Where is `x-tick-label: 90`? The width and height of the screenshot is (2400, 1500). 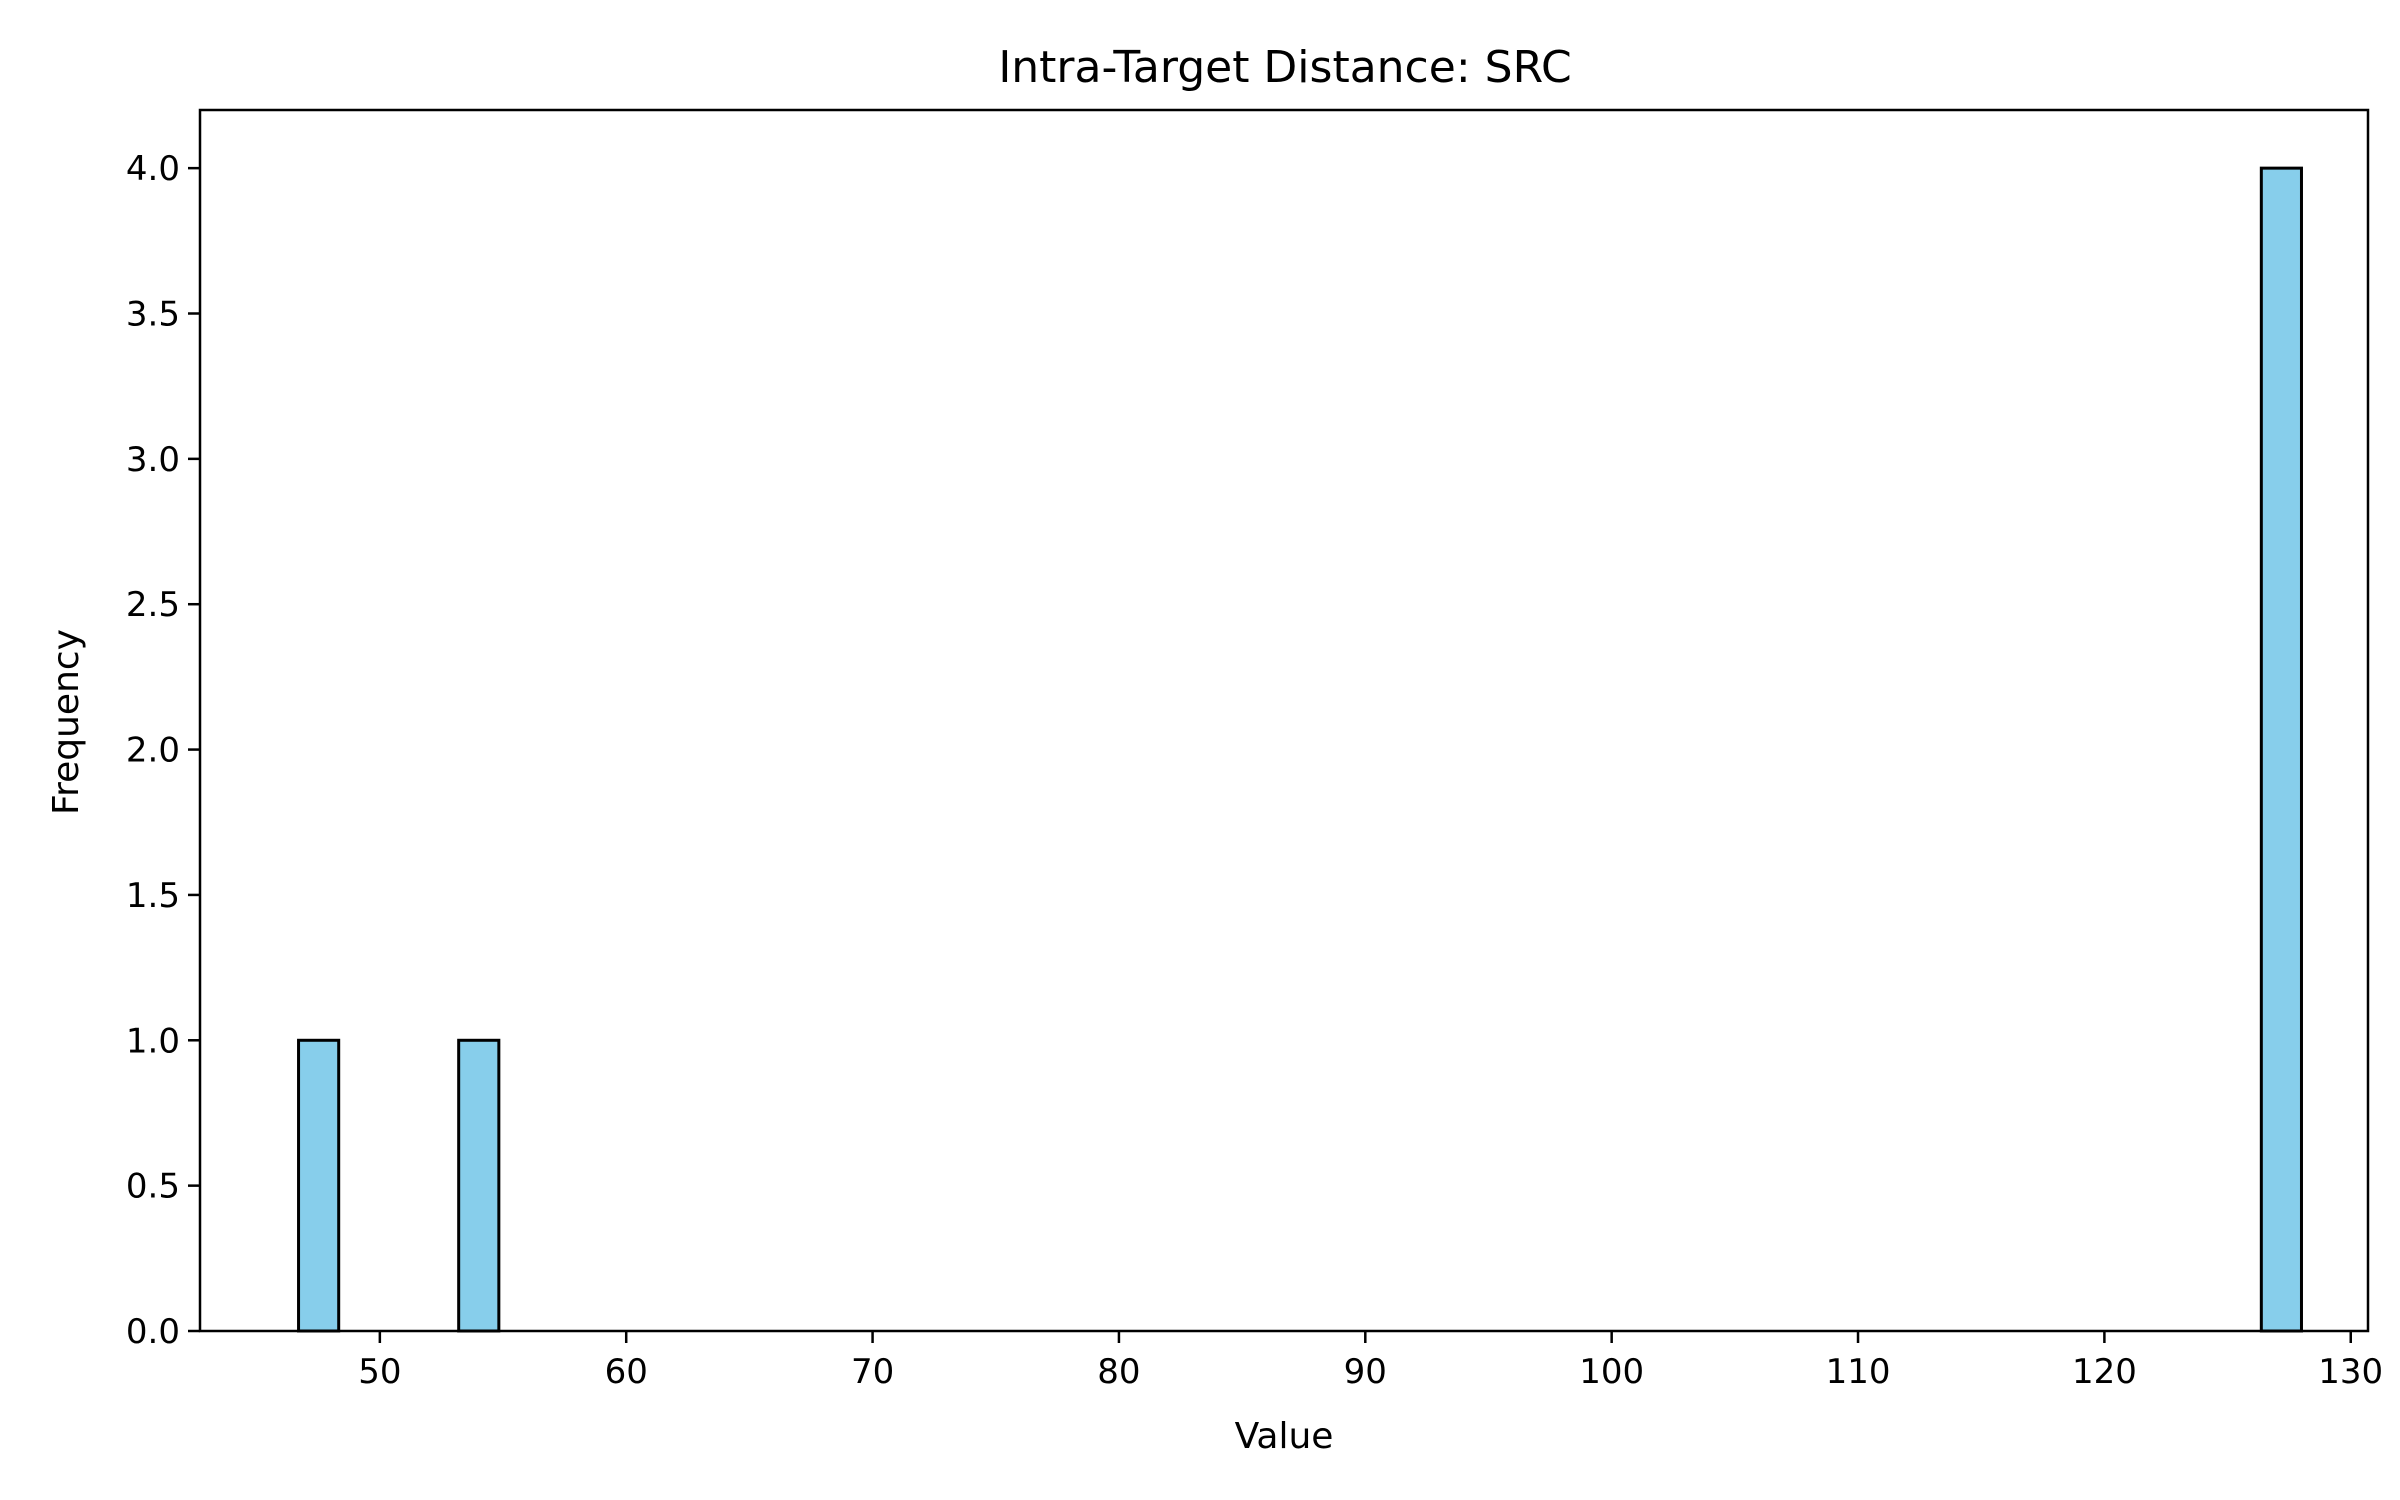 x-tick-label: 90 is located at coordinates (1365, 1372).